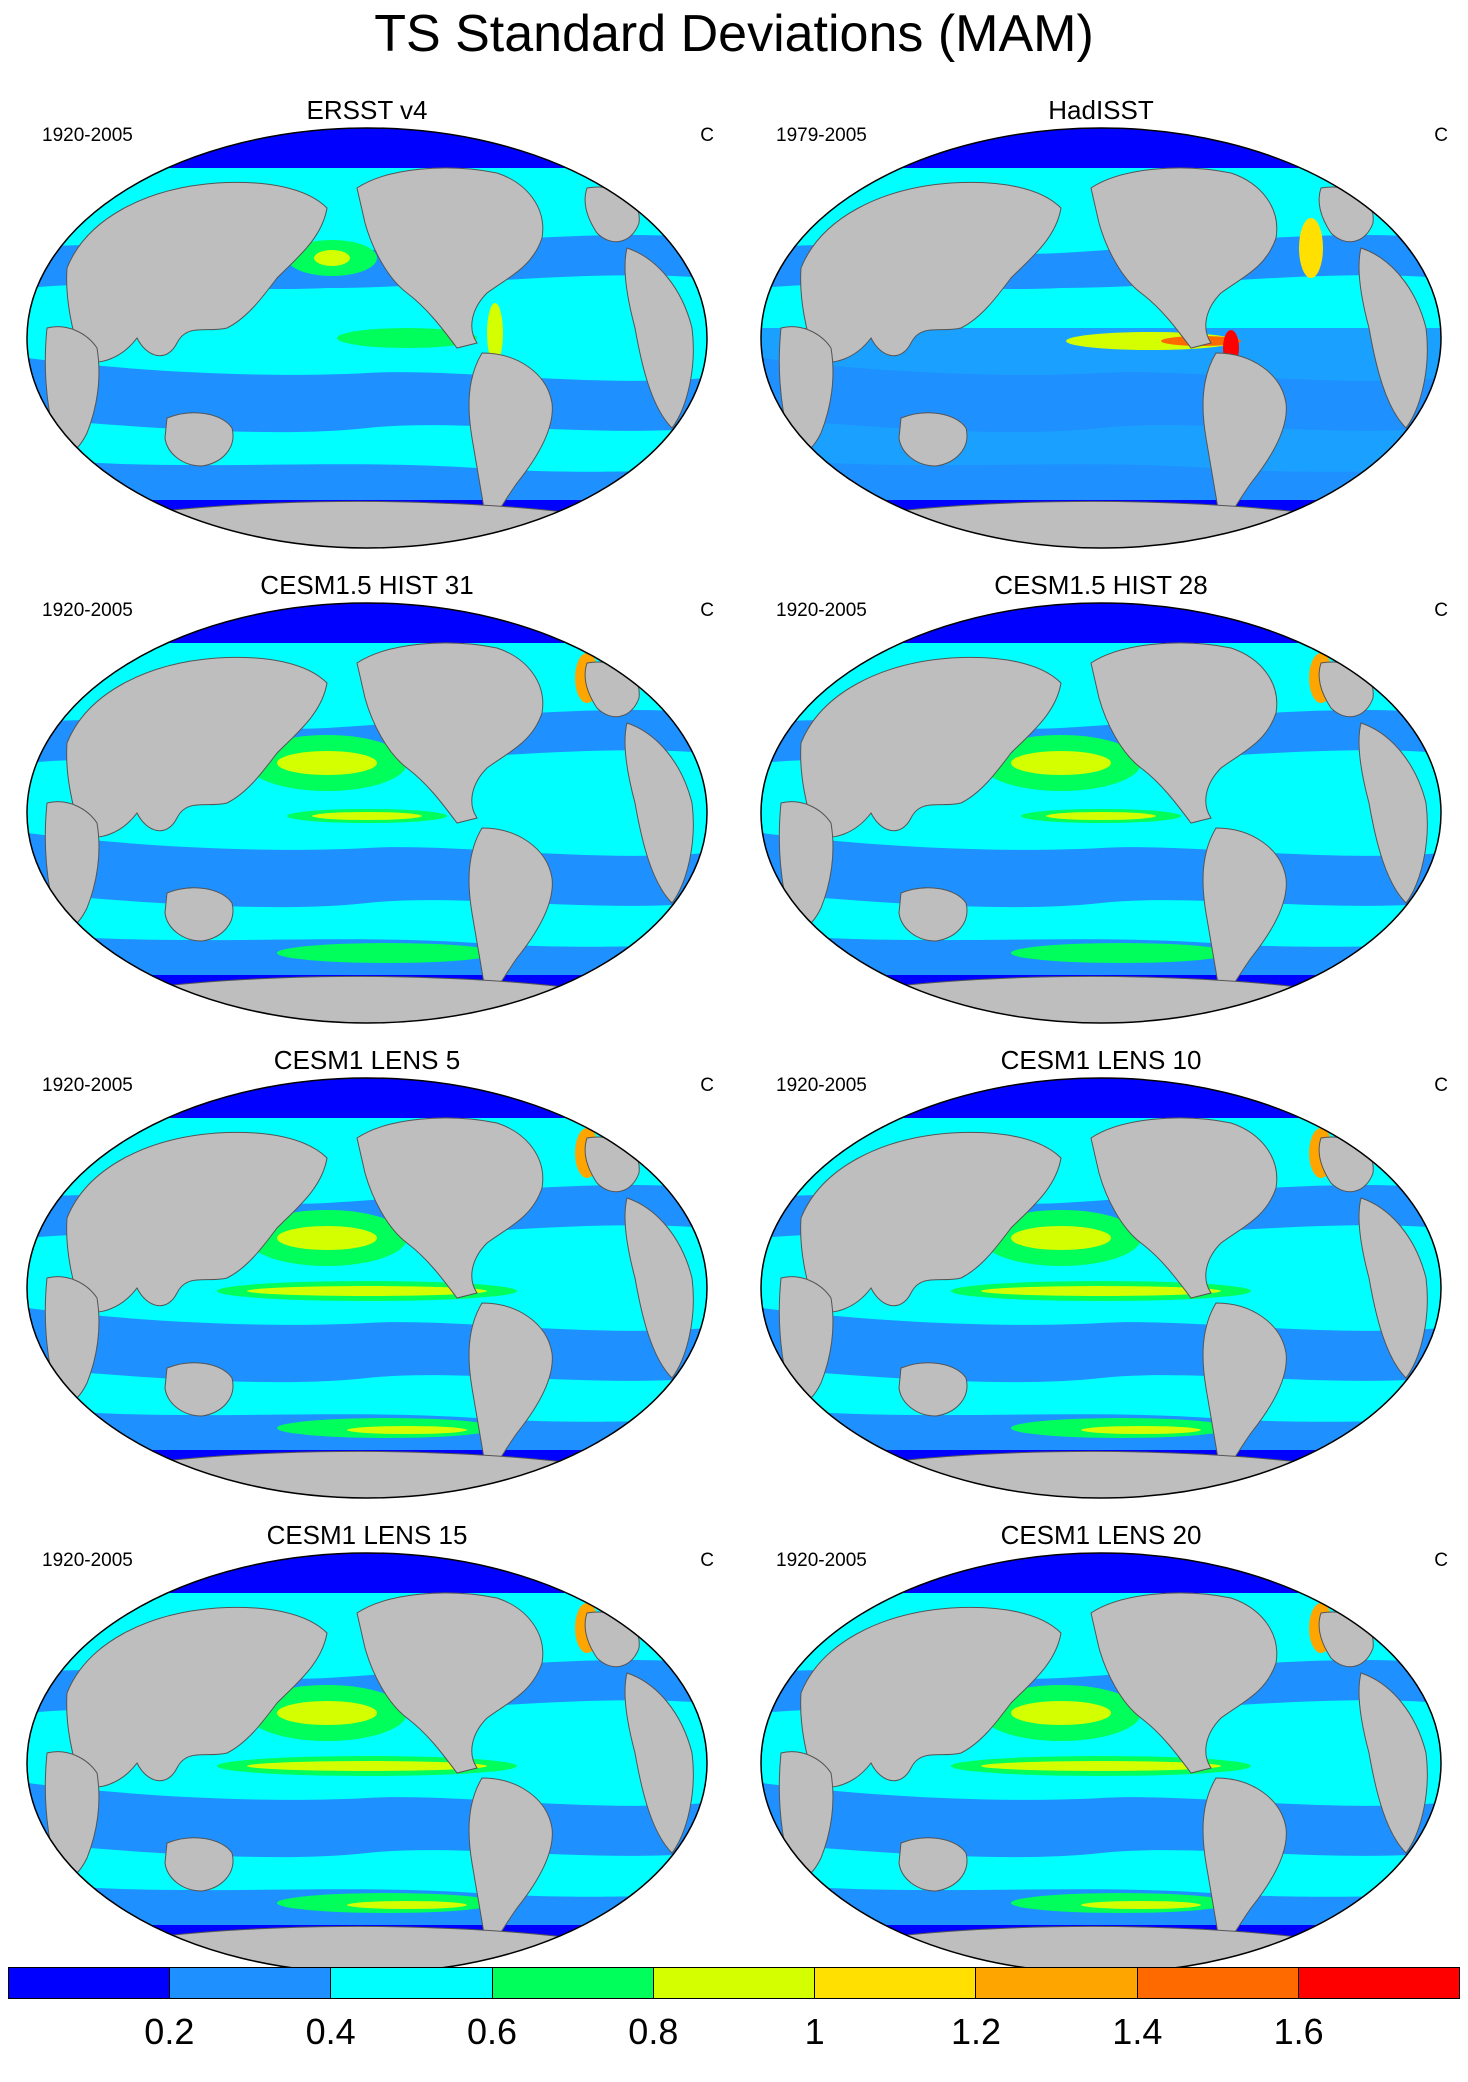 Image resolution: width=1468 pixels, height=2082 pixels. I want to click on map-panel: CESM1 LENS 10 1920-2005 C, so click(1101, 1282).